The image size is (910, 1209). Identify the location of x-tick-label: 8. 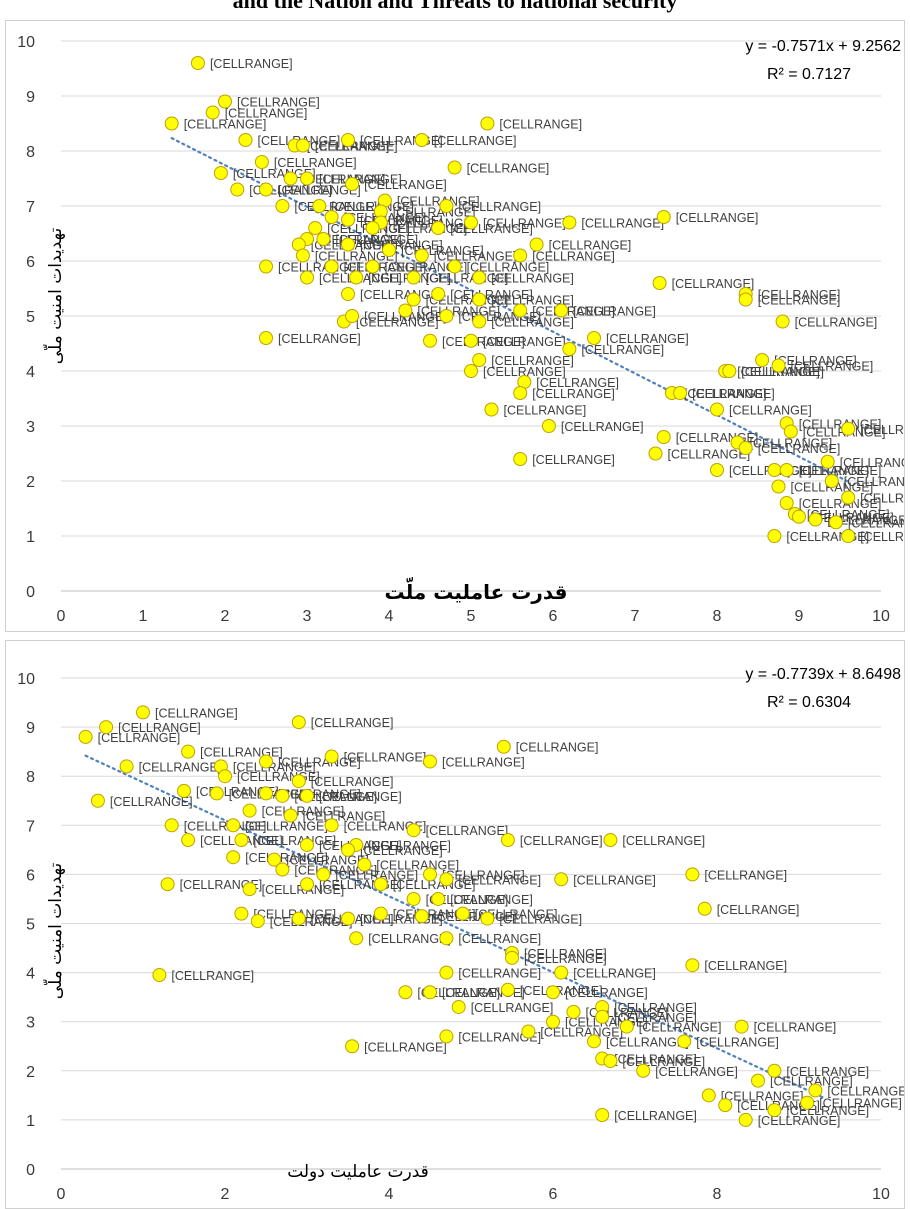
(717, 1194).